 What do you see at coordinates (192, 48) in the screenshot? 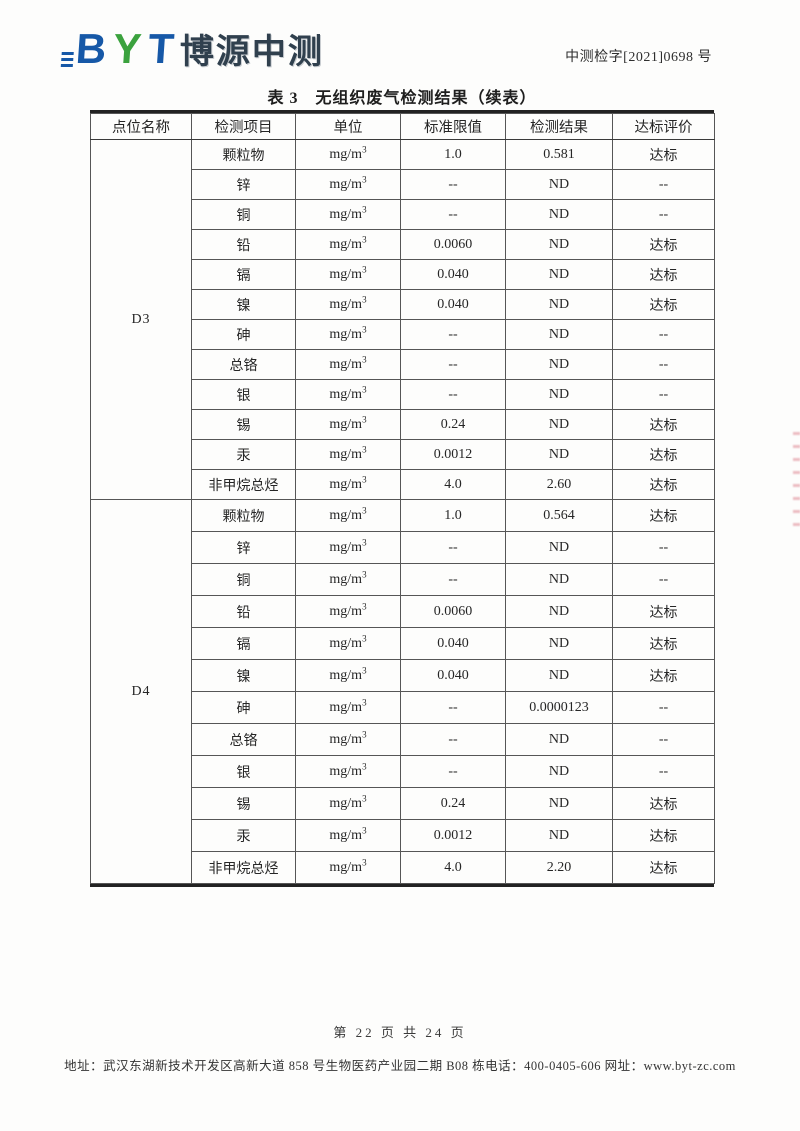
I see `company-logo: B Y T 博源中测` at bounding box center [192, 48].